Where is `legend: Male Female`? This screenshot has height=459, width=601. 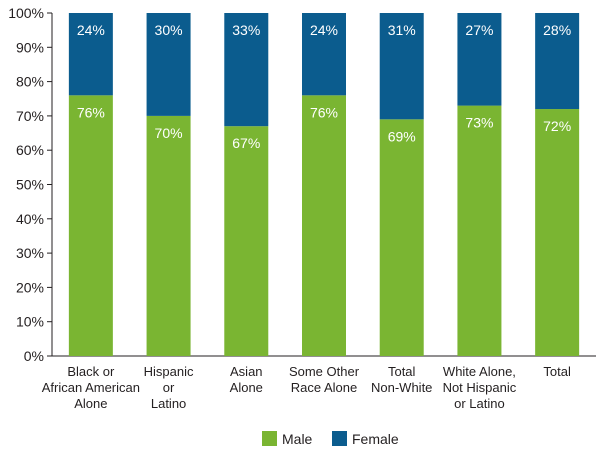 legend: Male Female is located at coordinates (330, 439).